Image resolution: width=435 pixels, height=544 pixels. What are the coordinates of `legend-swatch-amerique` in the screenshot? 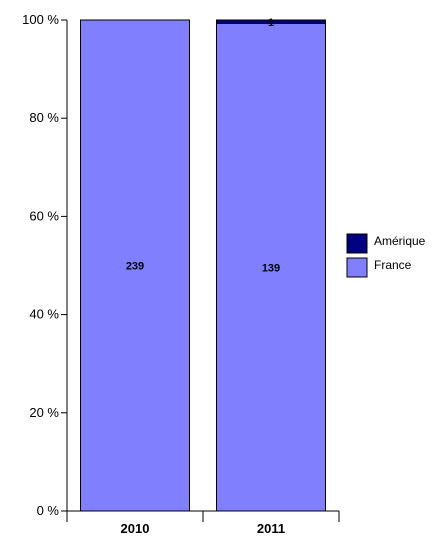 It's located at (357, 243).